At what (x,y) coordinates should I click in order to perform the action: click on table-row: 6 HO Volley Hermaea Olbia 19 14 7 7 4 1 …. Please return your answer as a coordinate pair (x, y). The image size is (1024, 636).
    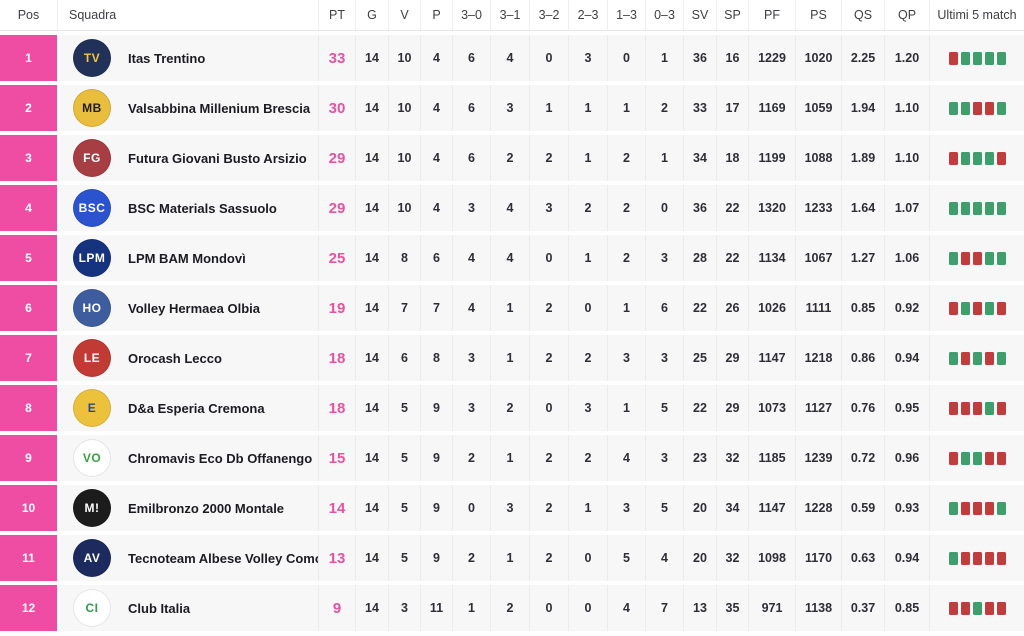
    Looking at the image, I should click on (512, 308).